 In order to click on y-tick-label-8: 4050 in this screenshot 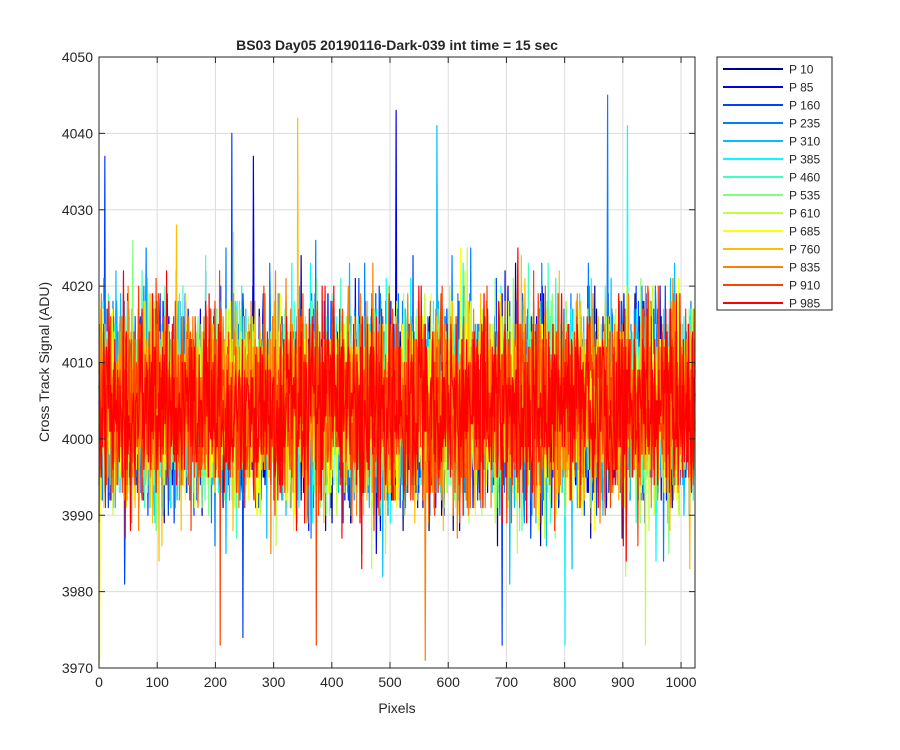, I will do `click(77, 57)`.